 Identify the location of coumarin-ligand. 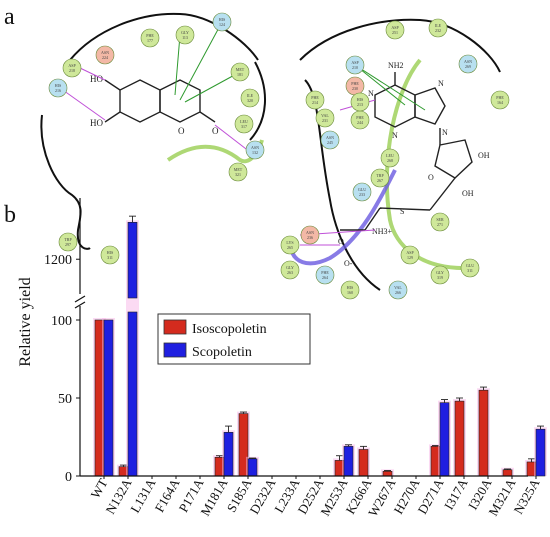
(160, 101).